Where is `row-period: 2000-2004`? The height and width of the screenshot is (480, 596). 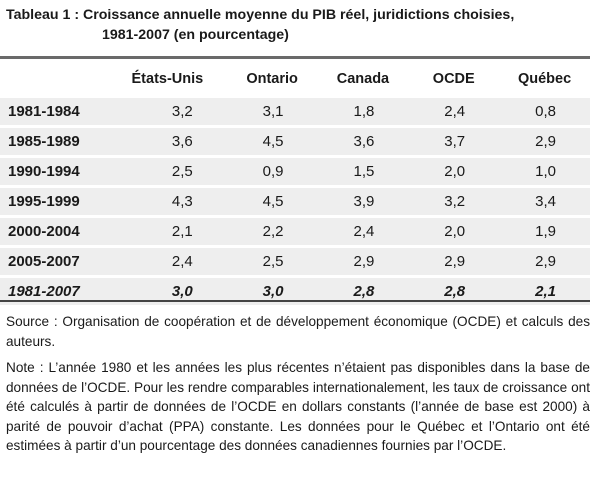
row-period: 2000-2004 is located at coordinates (44, 231).